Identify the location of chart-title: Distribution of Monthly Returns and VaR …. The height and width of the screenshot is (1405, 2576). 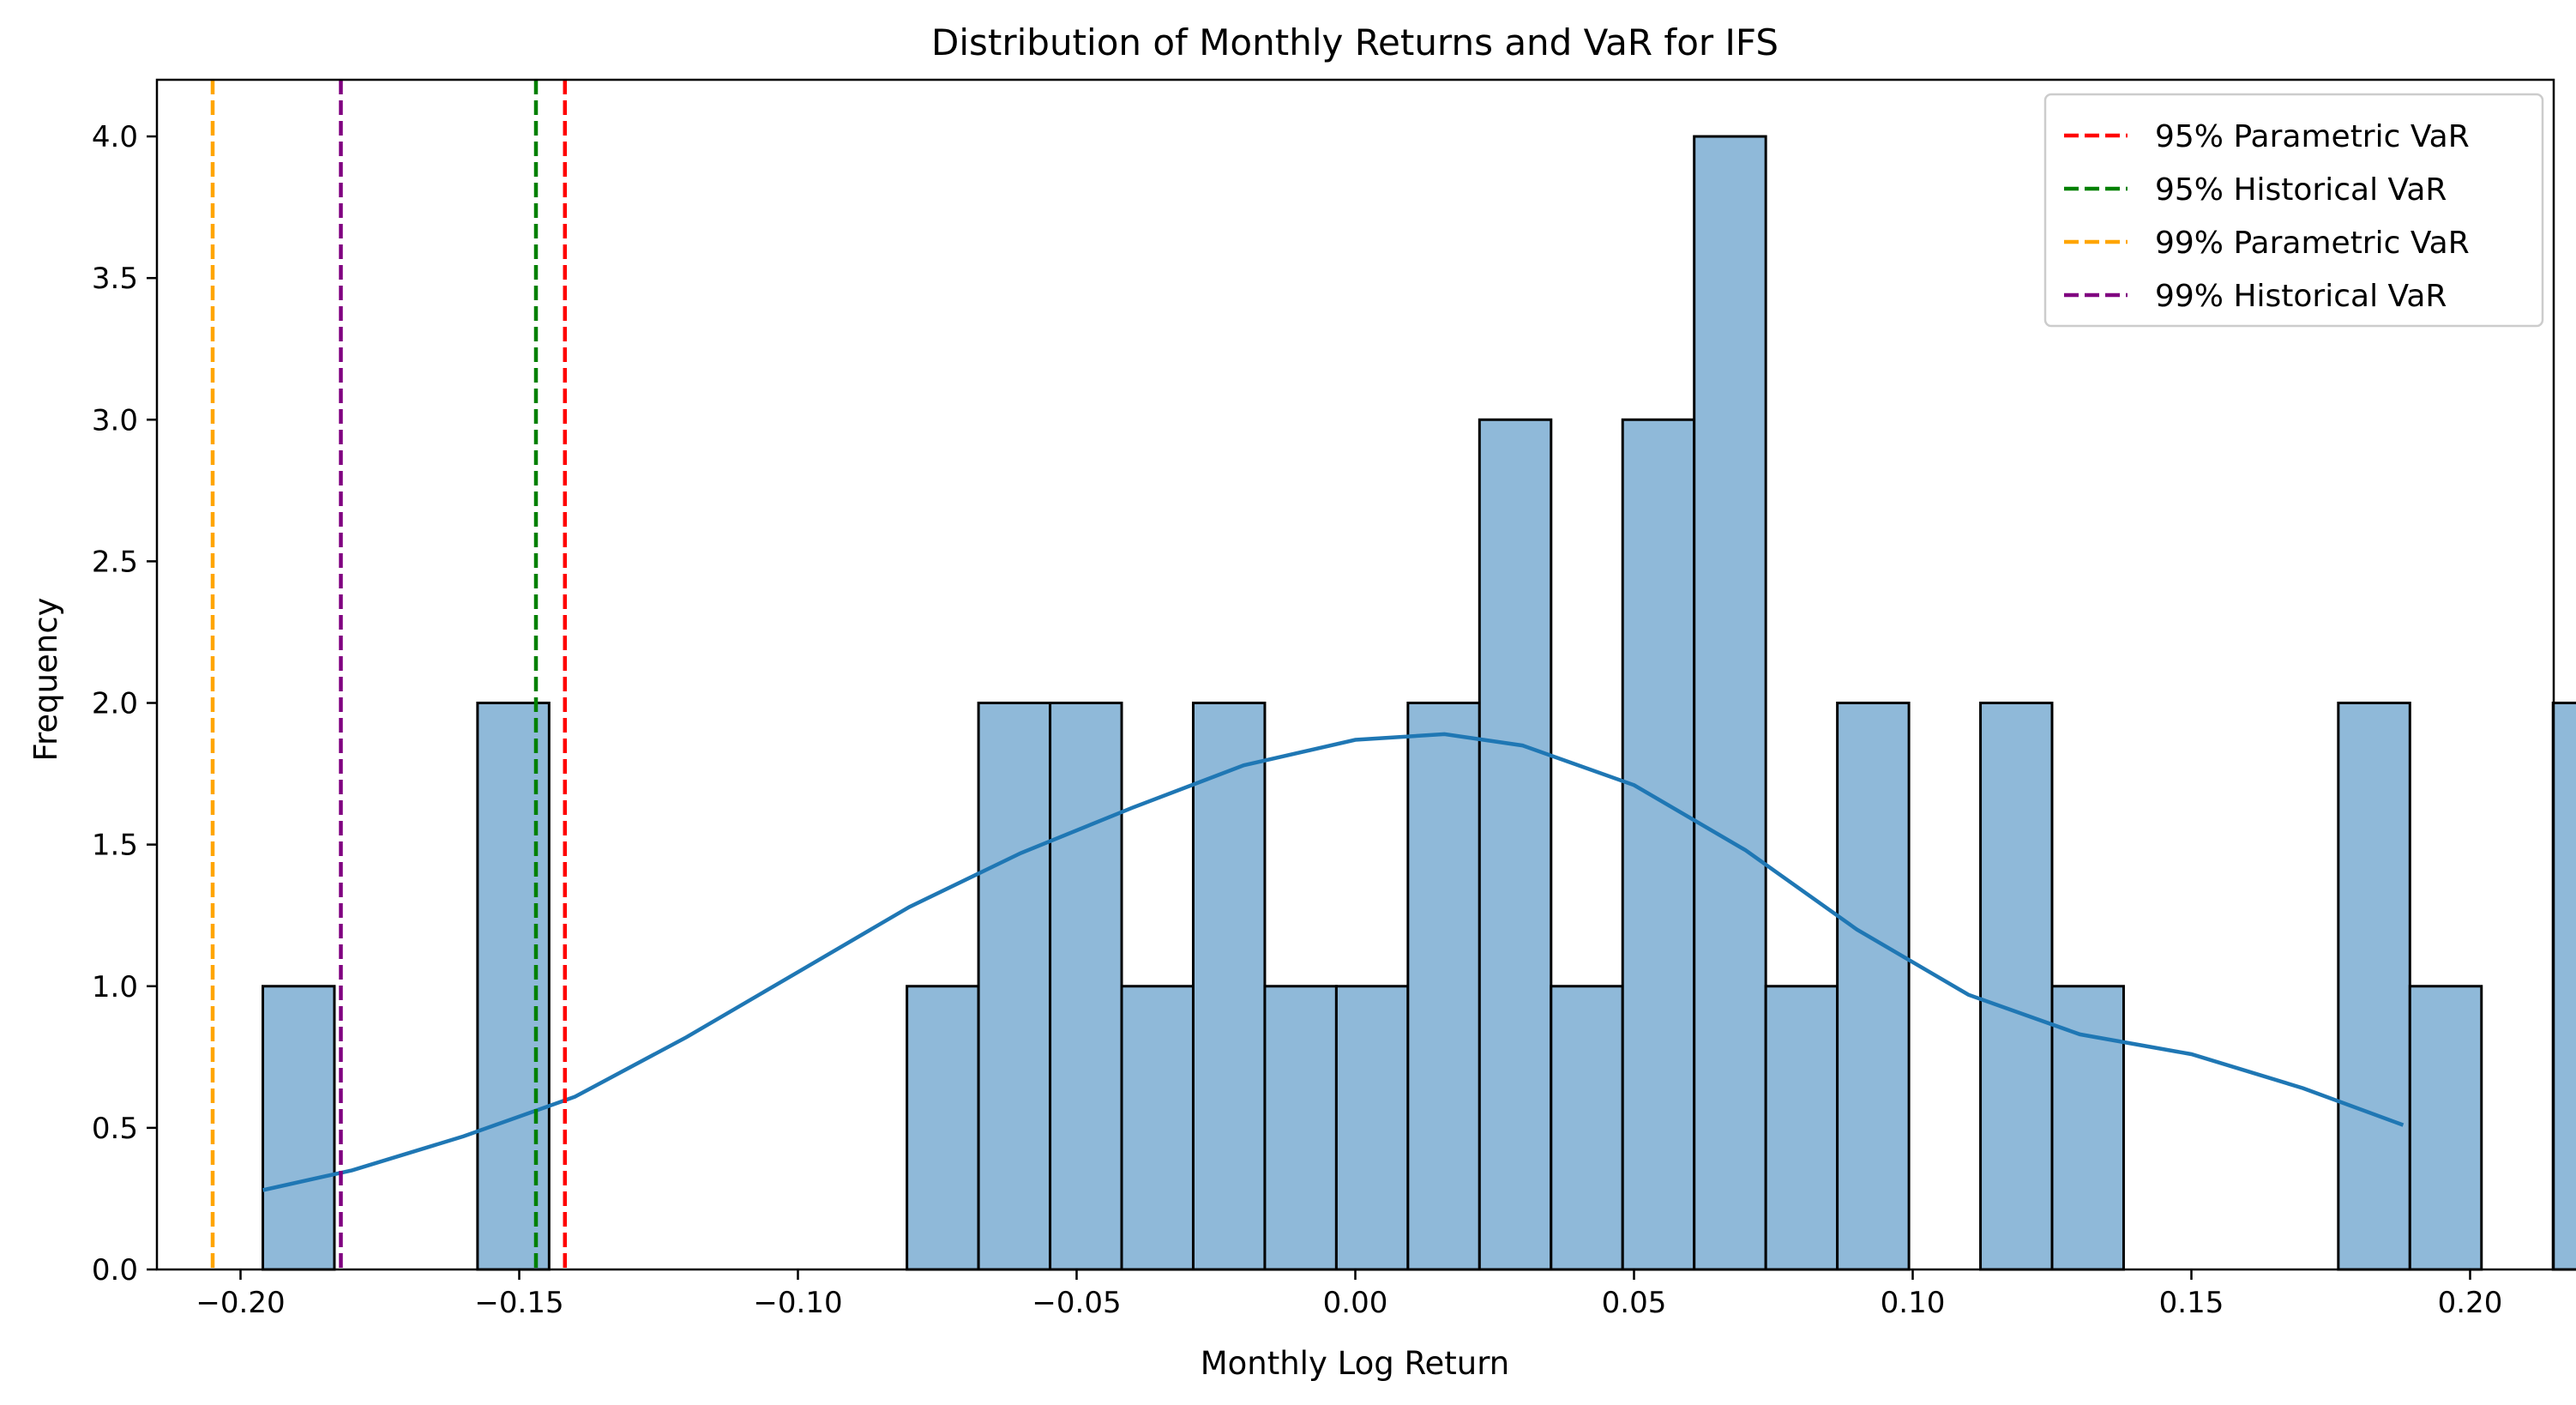
(1355, 42).